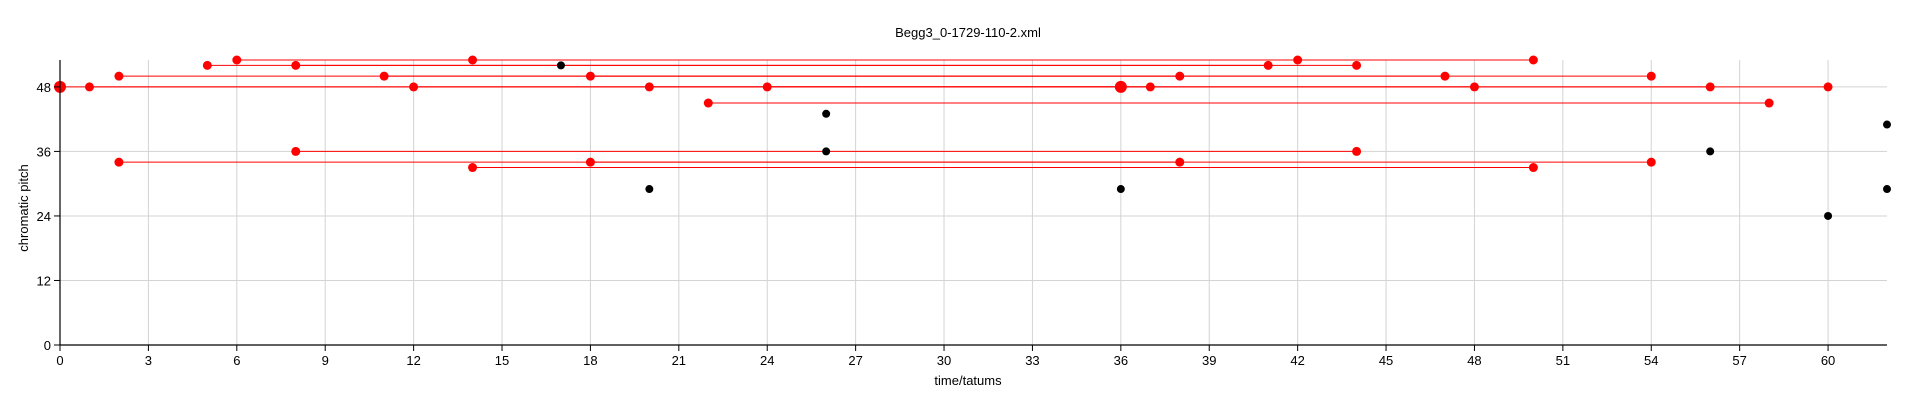  I want to click on x-tick-label: 6, so click(236, 360).